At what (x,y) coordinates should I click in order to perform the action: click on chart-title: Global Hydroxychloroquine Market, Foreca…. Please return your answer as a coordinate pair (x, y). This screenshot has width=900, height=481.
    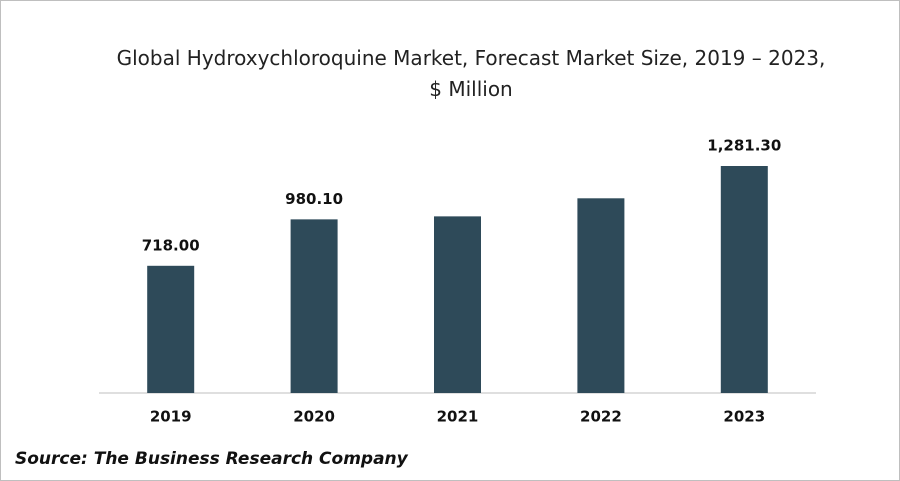
    Looking at the image, I should click on (471, 73).